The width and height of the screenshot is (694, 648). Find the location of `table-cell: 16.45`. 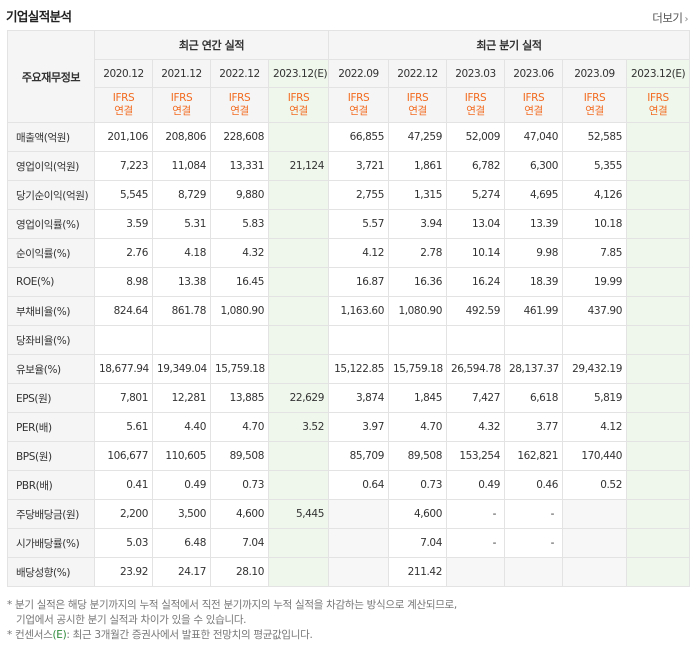

table-cell: 16.45 is located at coordinates (239, 282).